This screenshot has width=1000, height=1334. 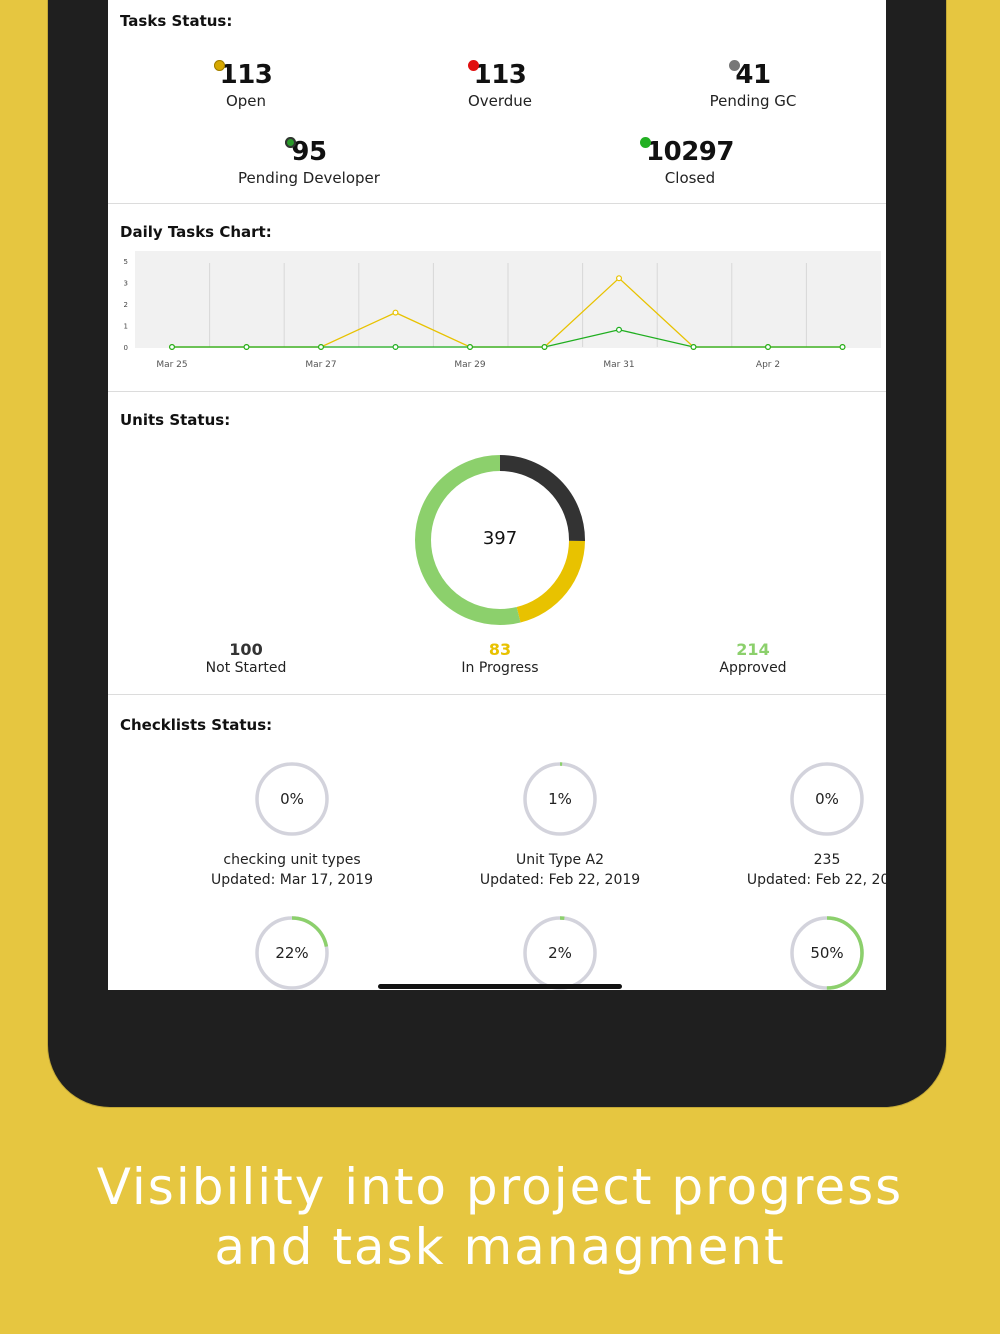 What do you see at coordinates (196, 232) in the screenshot?
I see `section-title: Daily Tasks Chart:` at bounding box center [196, 232].